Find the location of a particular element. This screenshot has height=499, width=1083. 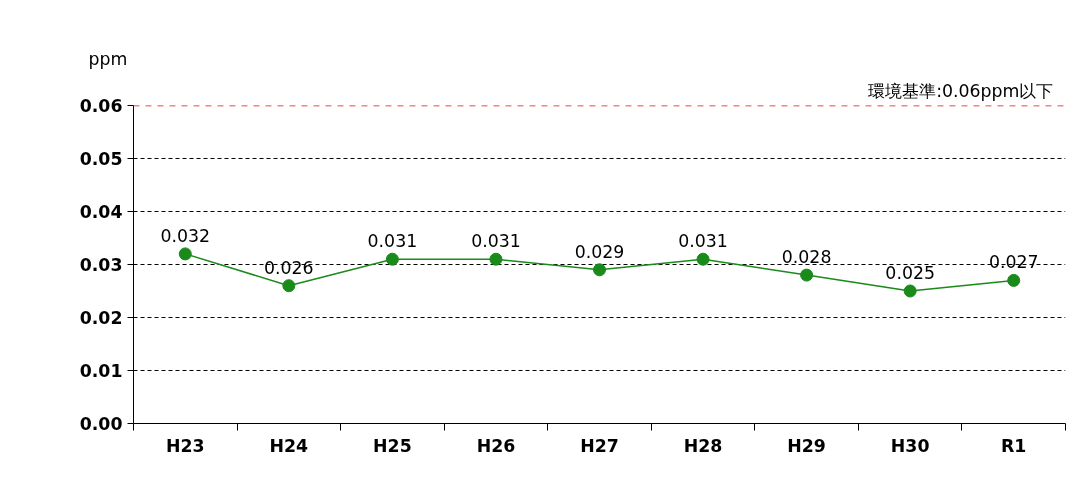

x-tick-label: H27 is located at coordinates (599, 445).